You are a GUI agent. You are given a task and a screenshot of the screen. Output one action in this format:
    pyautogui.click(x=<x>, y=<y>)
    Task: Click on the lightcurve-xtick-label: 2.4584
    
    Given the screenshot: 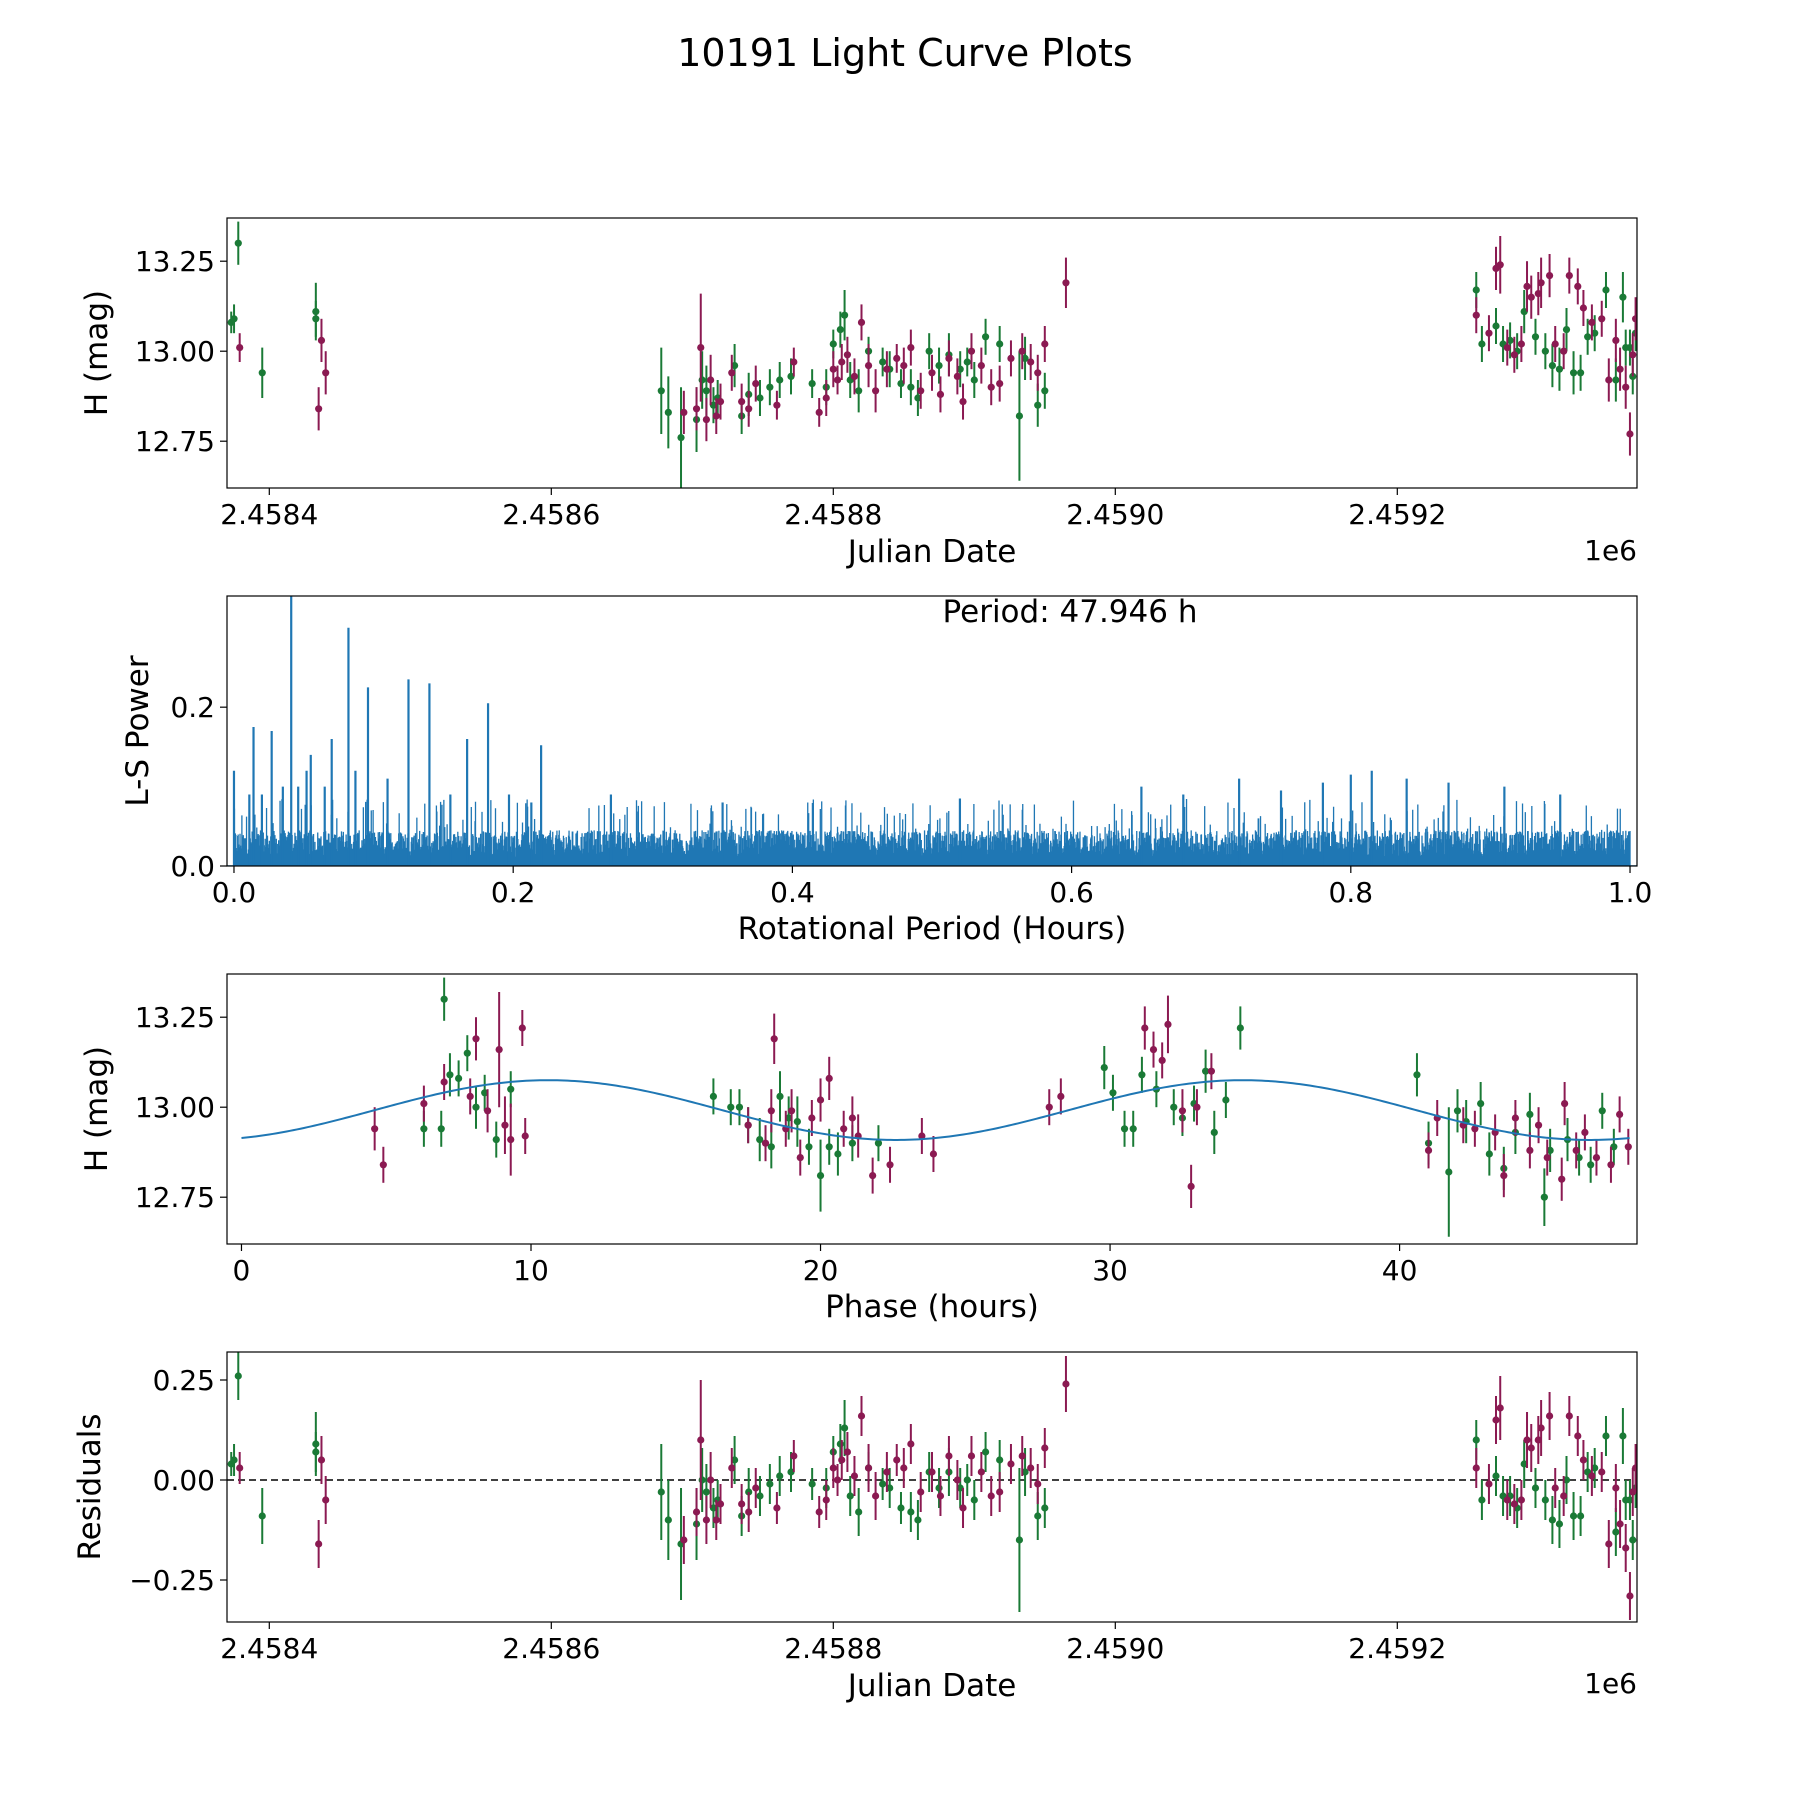 What is the action you would take?
    pyautogui.click(x=269, y=514)
    